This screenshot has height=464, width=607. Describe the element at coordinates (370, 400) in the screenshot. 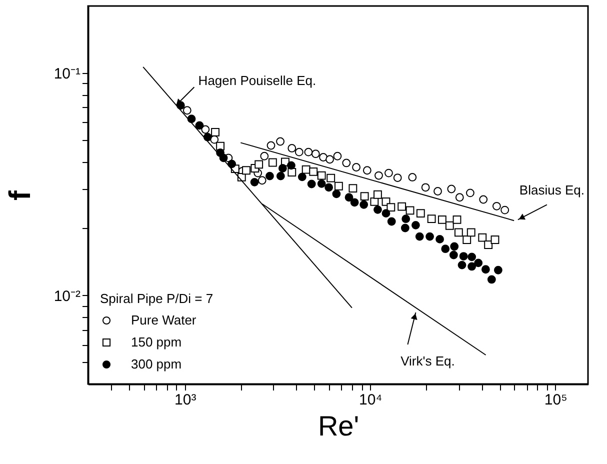

I see `x-tick-label: 10⁴` at that location.